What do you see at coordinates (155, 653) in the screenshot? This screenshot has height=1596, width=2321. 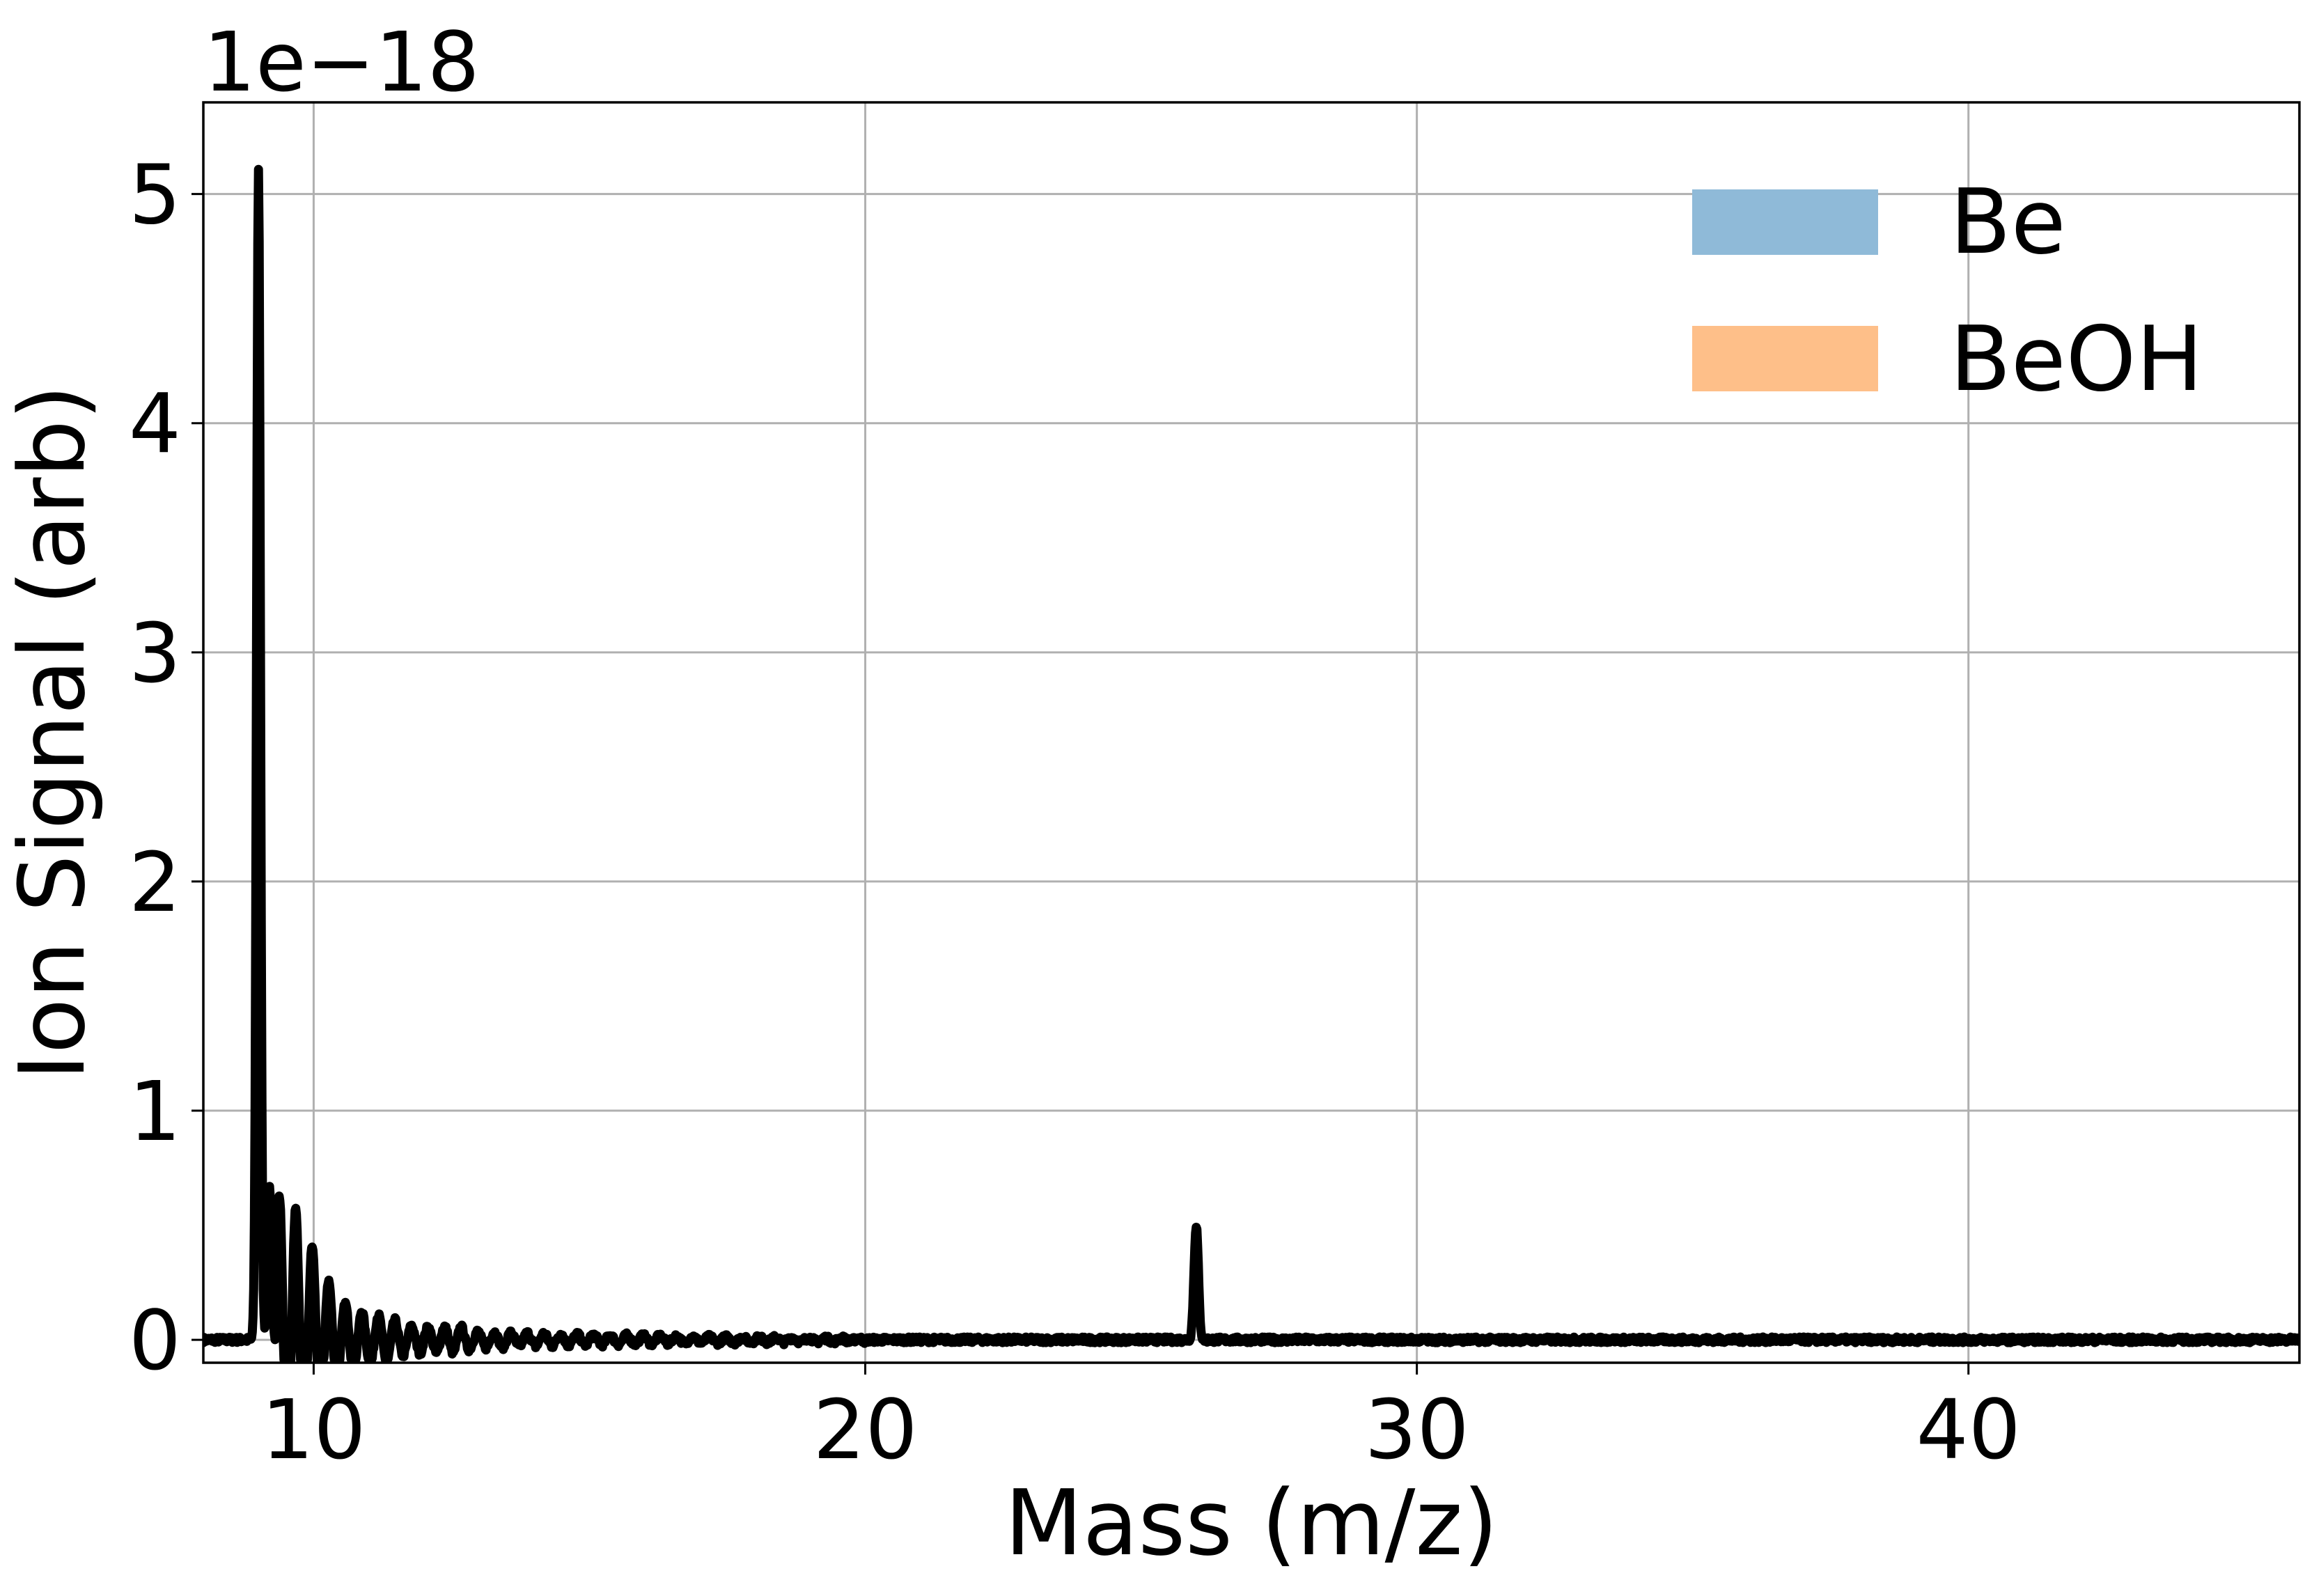 I see `y-tick-label: 3` at bounding box center [155, 653].